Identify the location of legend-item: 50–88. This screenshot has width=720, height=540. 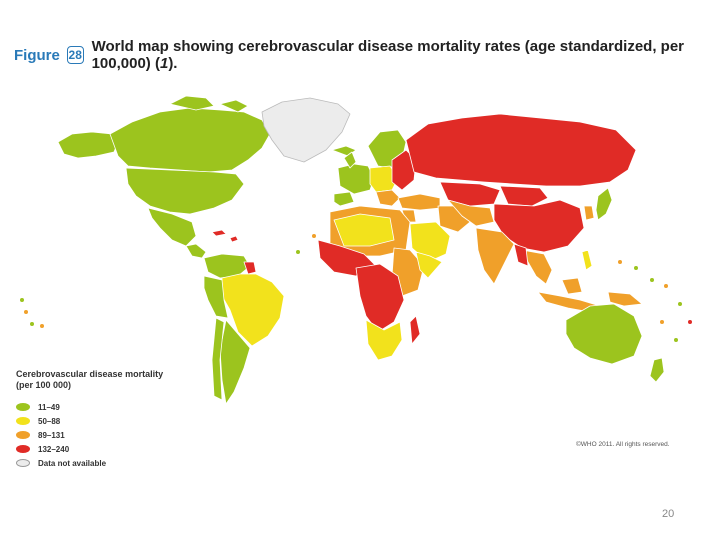
(96, 421).